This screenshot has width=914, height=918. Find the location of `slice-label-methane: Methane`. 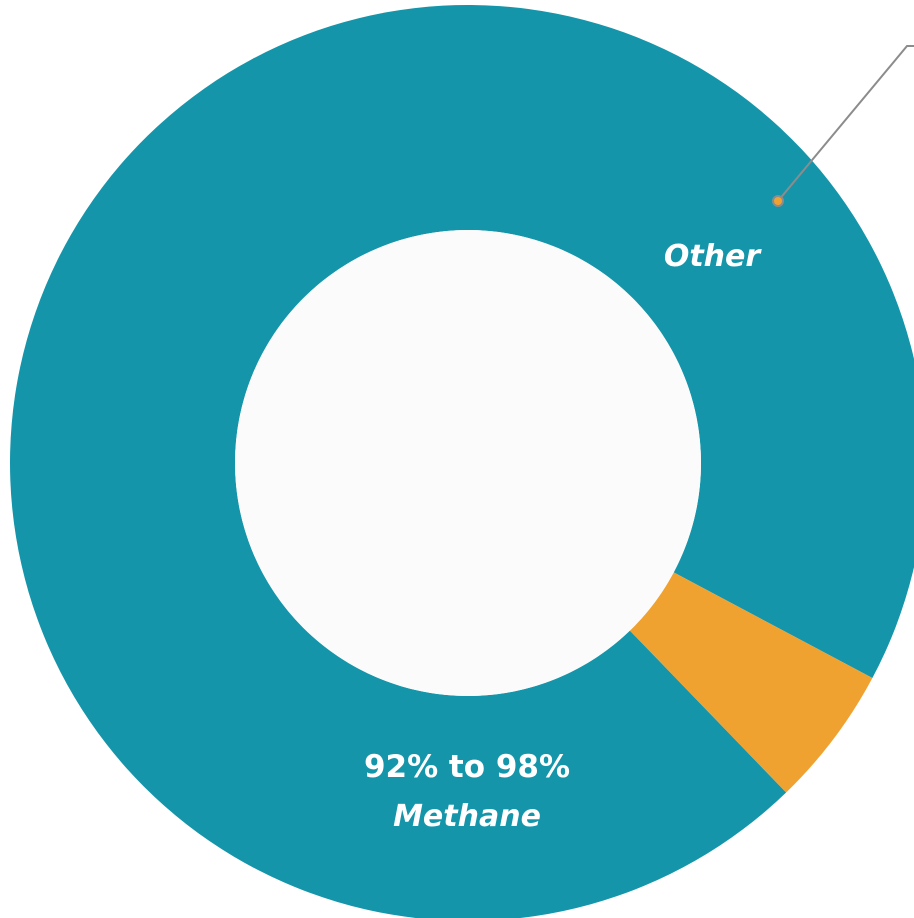

slice-label-methane: Methane is located at coordinates (467, 816).